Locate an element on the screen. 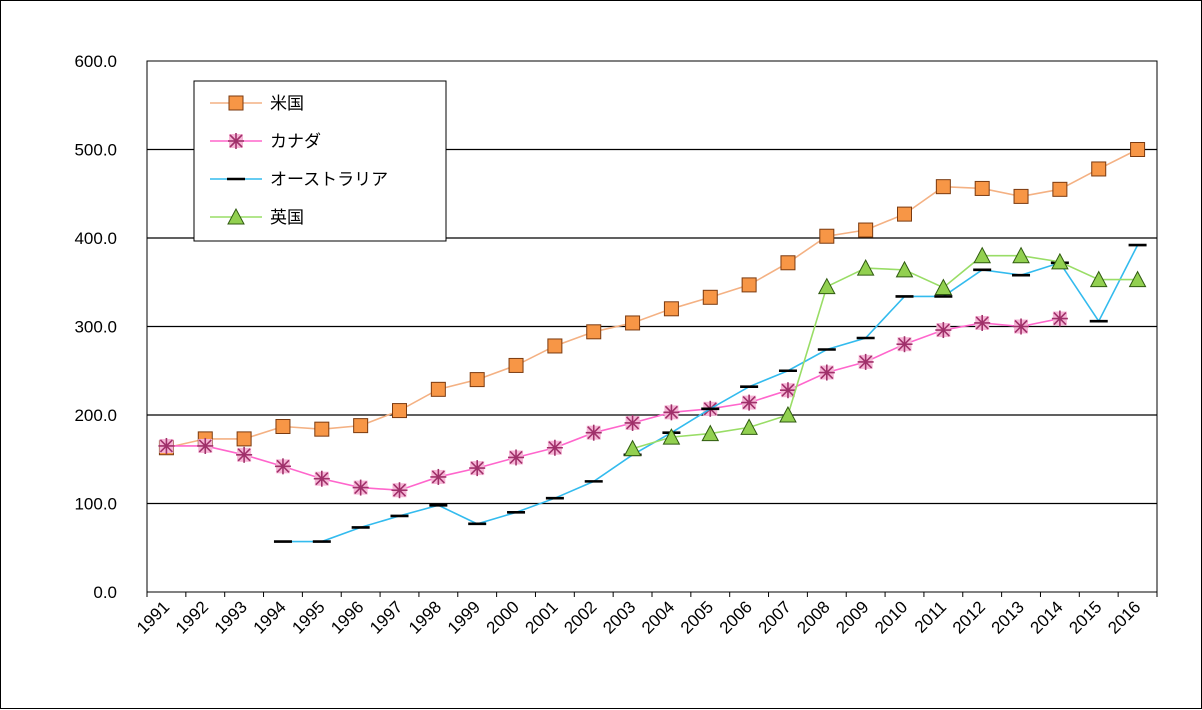 This screenshot has width=1202, height=710. y-tick-label: 100.0 is located at coordinates (95, 504).